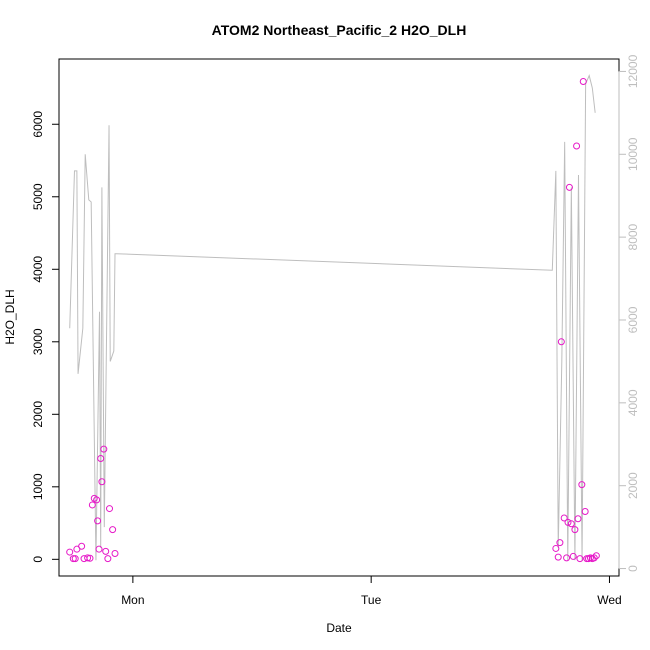  What do you see at coordinates (633, 568) in the screenshot?
I see `y2-tick-label: 0` at bounding box center [633, 568].